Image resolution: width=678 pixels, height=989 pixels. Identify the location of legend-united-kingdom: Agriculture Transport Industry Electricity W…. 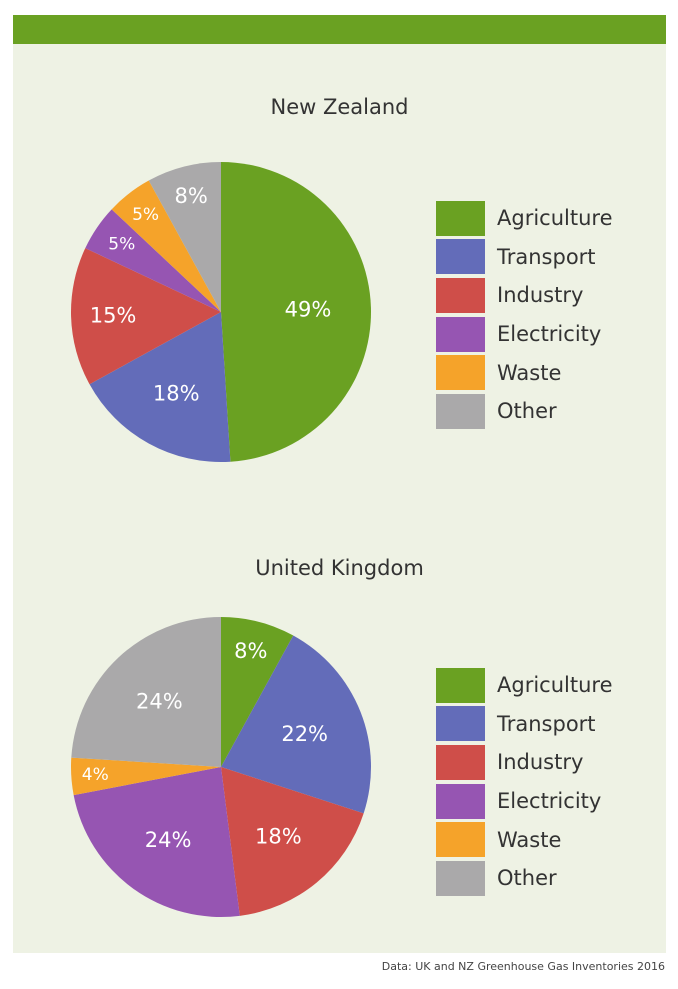
(524, 782).